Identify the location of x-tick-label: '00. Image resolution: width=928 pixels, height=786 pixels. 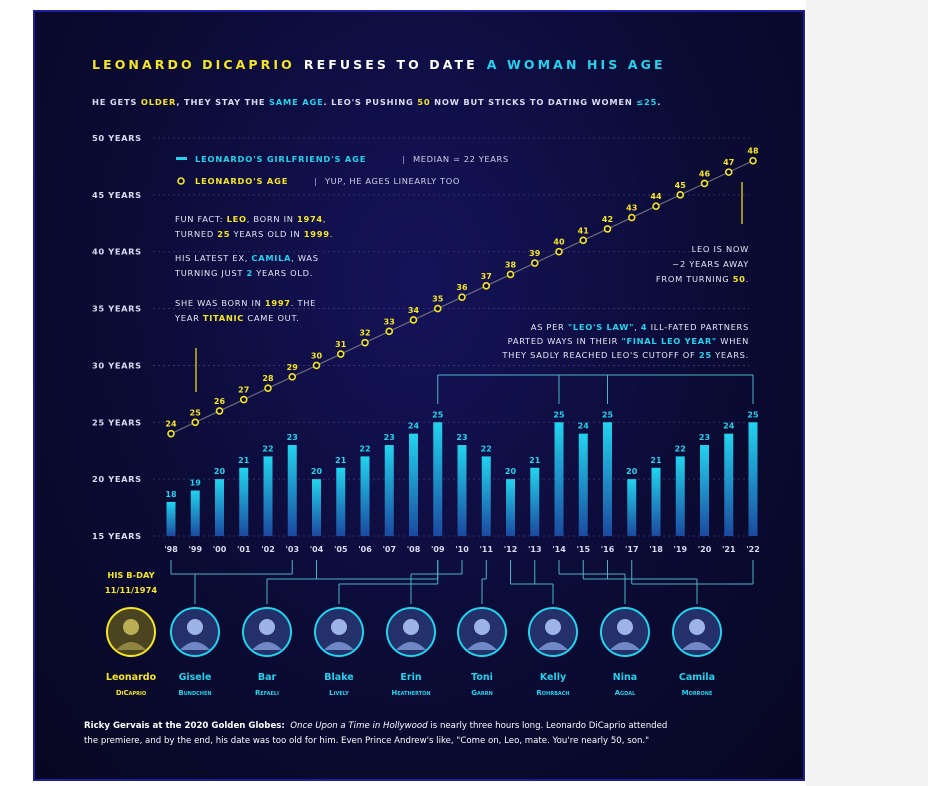
(220, 549).